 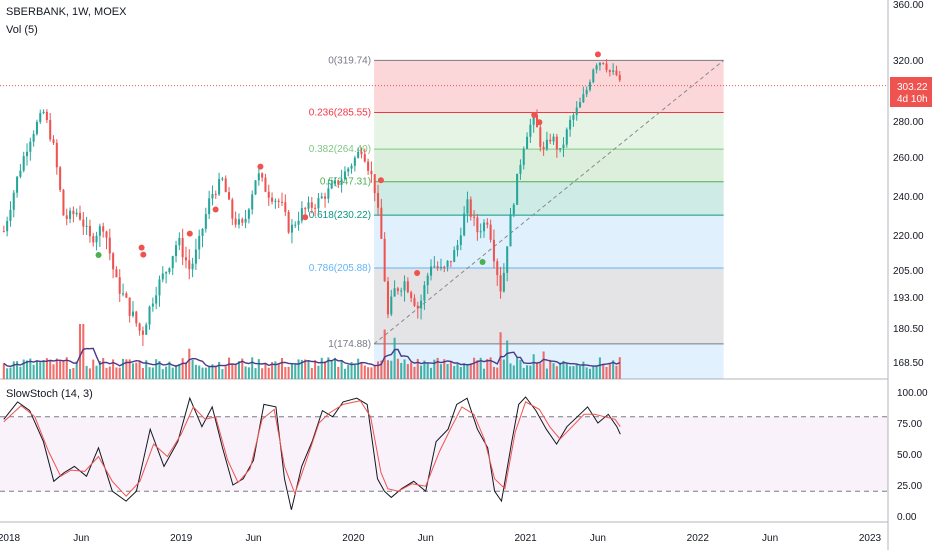 I want to click on stoch-legend: SlowStoch (14, 3), so click(x=49, y=394).